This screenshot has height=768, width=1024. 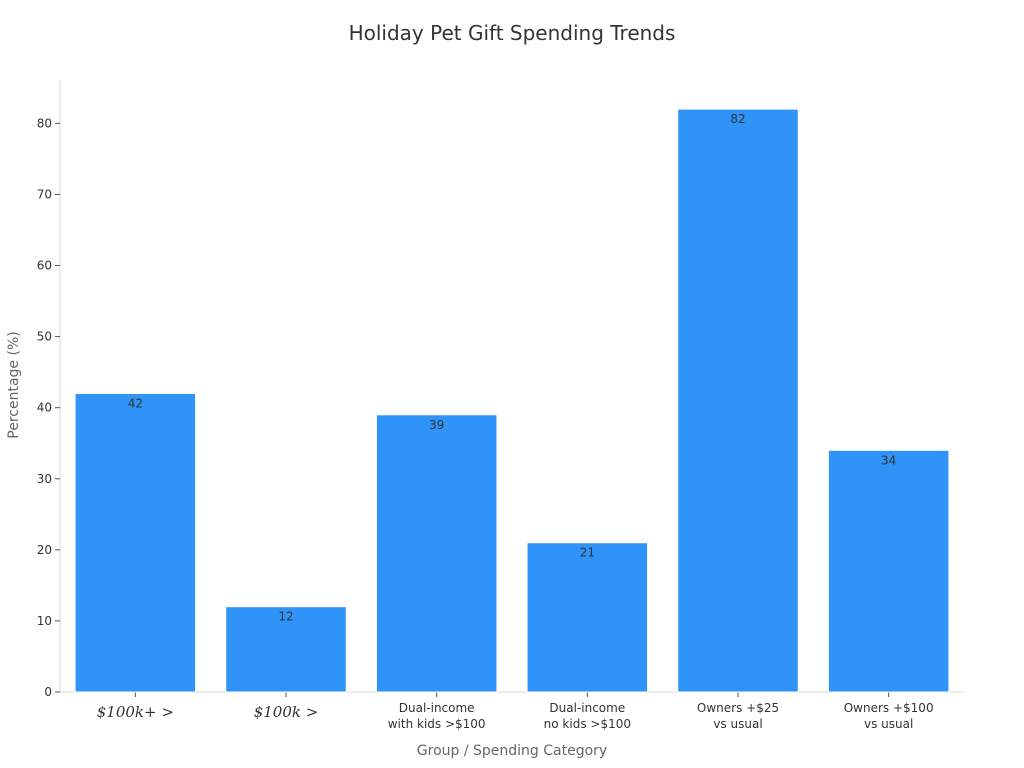 What do you see at coordinates (888, 460) in the screenshot?
I see `data-label: 34` at bounding box center [888, 460].